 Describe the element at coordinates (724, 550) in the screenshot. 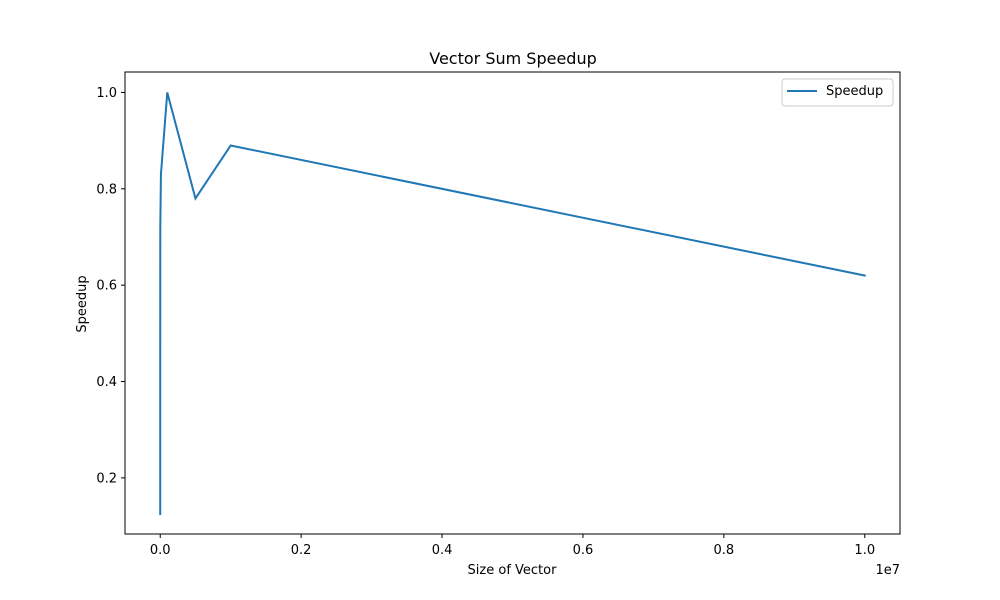

I see `x-tick-label-4: 0.8` at that location.